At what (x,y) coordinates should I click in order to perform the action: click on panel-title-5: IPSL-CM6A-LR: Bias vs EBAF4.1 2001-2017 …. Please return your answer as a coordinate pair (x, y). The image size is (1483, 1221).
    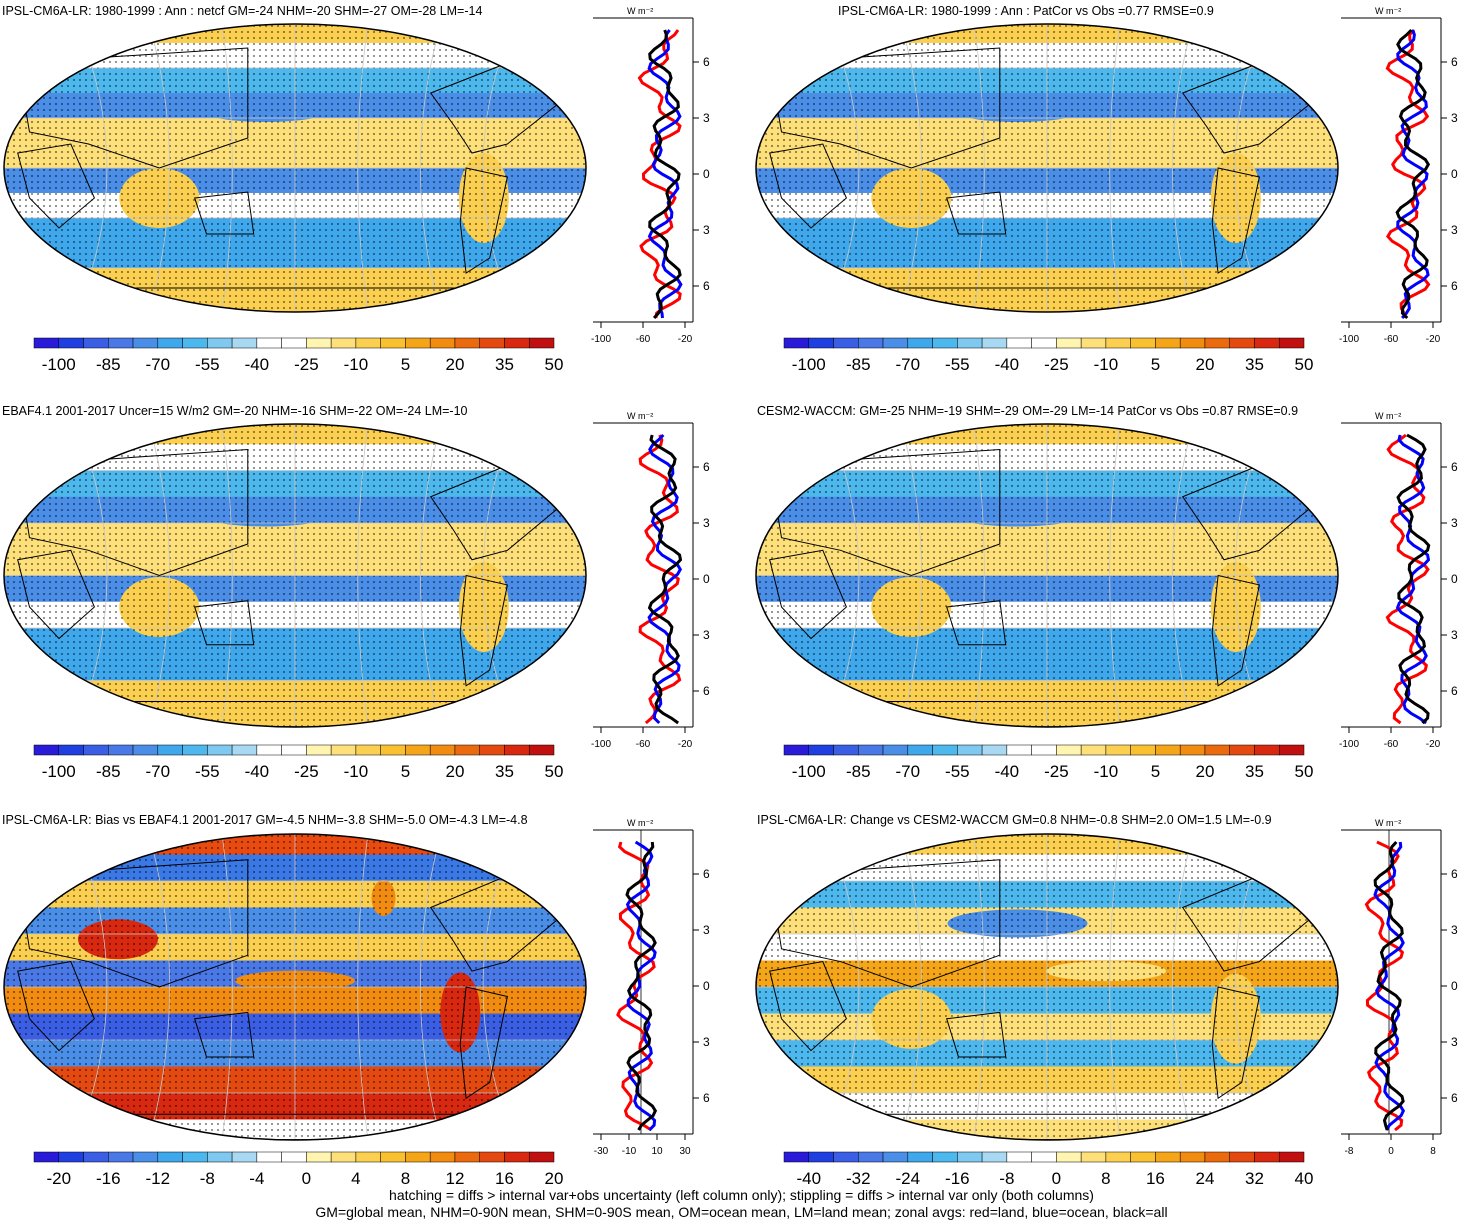
    Looking at the image, I should click on (265, 820).